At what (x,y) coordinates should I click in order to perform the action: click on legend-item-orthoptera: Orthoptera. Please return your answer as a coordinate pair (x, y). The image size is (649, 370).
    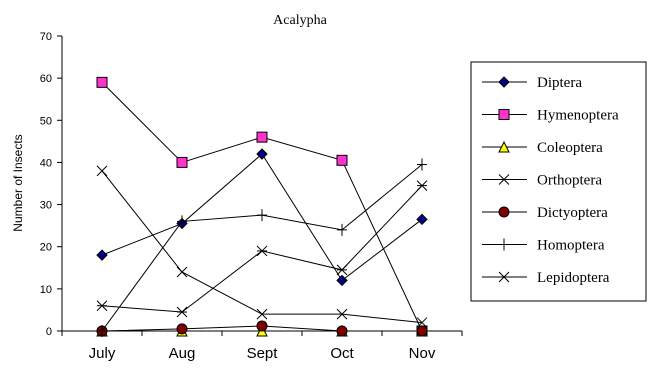
    Looking at the image, I should click on (542, 181).